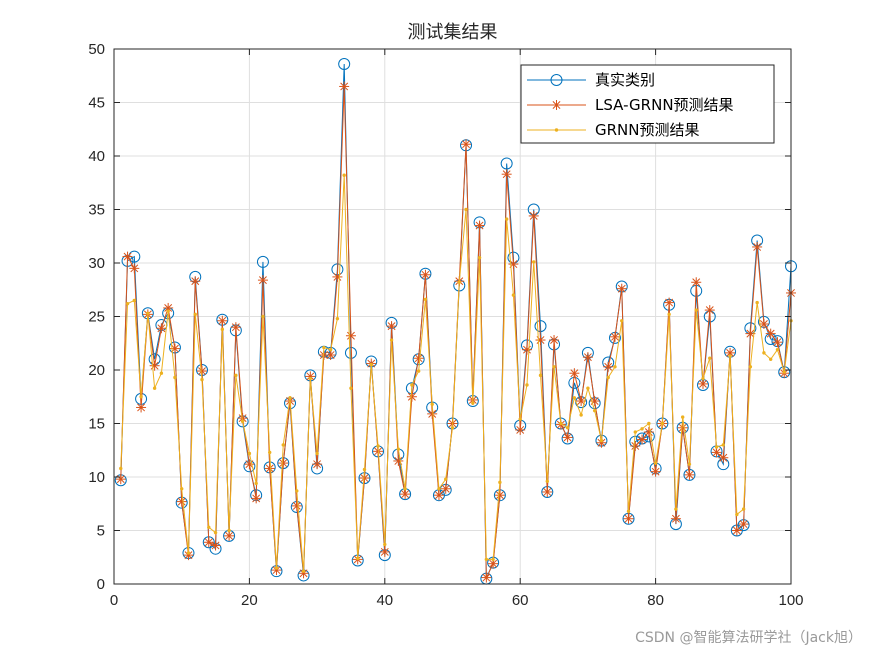 The width and height of the screenshot is (875, 656). I want to click on legend-label: GRNN预测结果, so click(647, 130).